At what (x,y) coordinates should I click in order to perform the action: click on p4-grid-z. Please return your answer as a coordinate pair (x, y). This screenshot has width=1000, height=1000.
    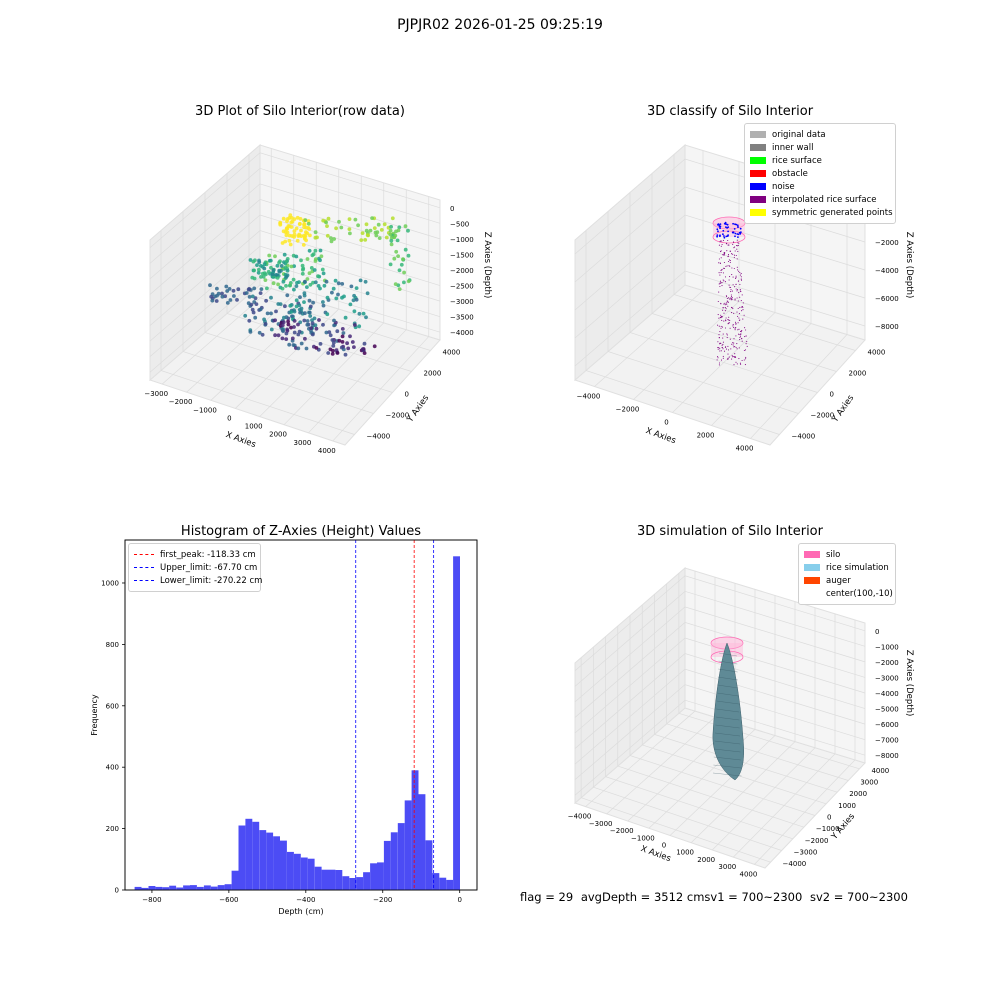
    Looking at the image, I should click on (720, 623).